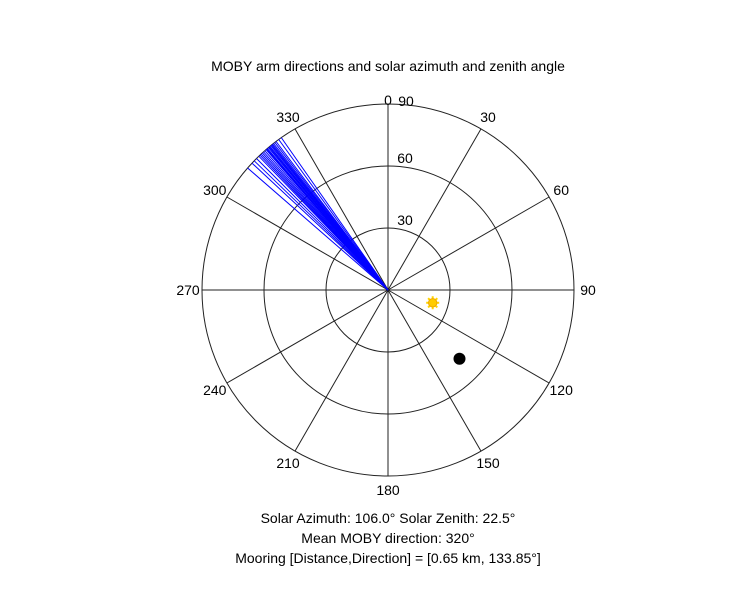 This screenshot has height=600, width=750. What do you see at coordinates (459, 358) in the screenshot?
I see `mooring-point` at bounding box center [459, 358].